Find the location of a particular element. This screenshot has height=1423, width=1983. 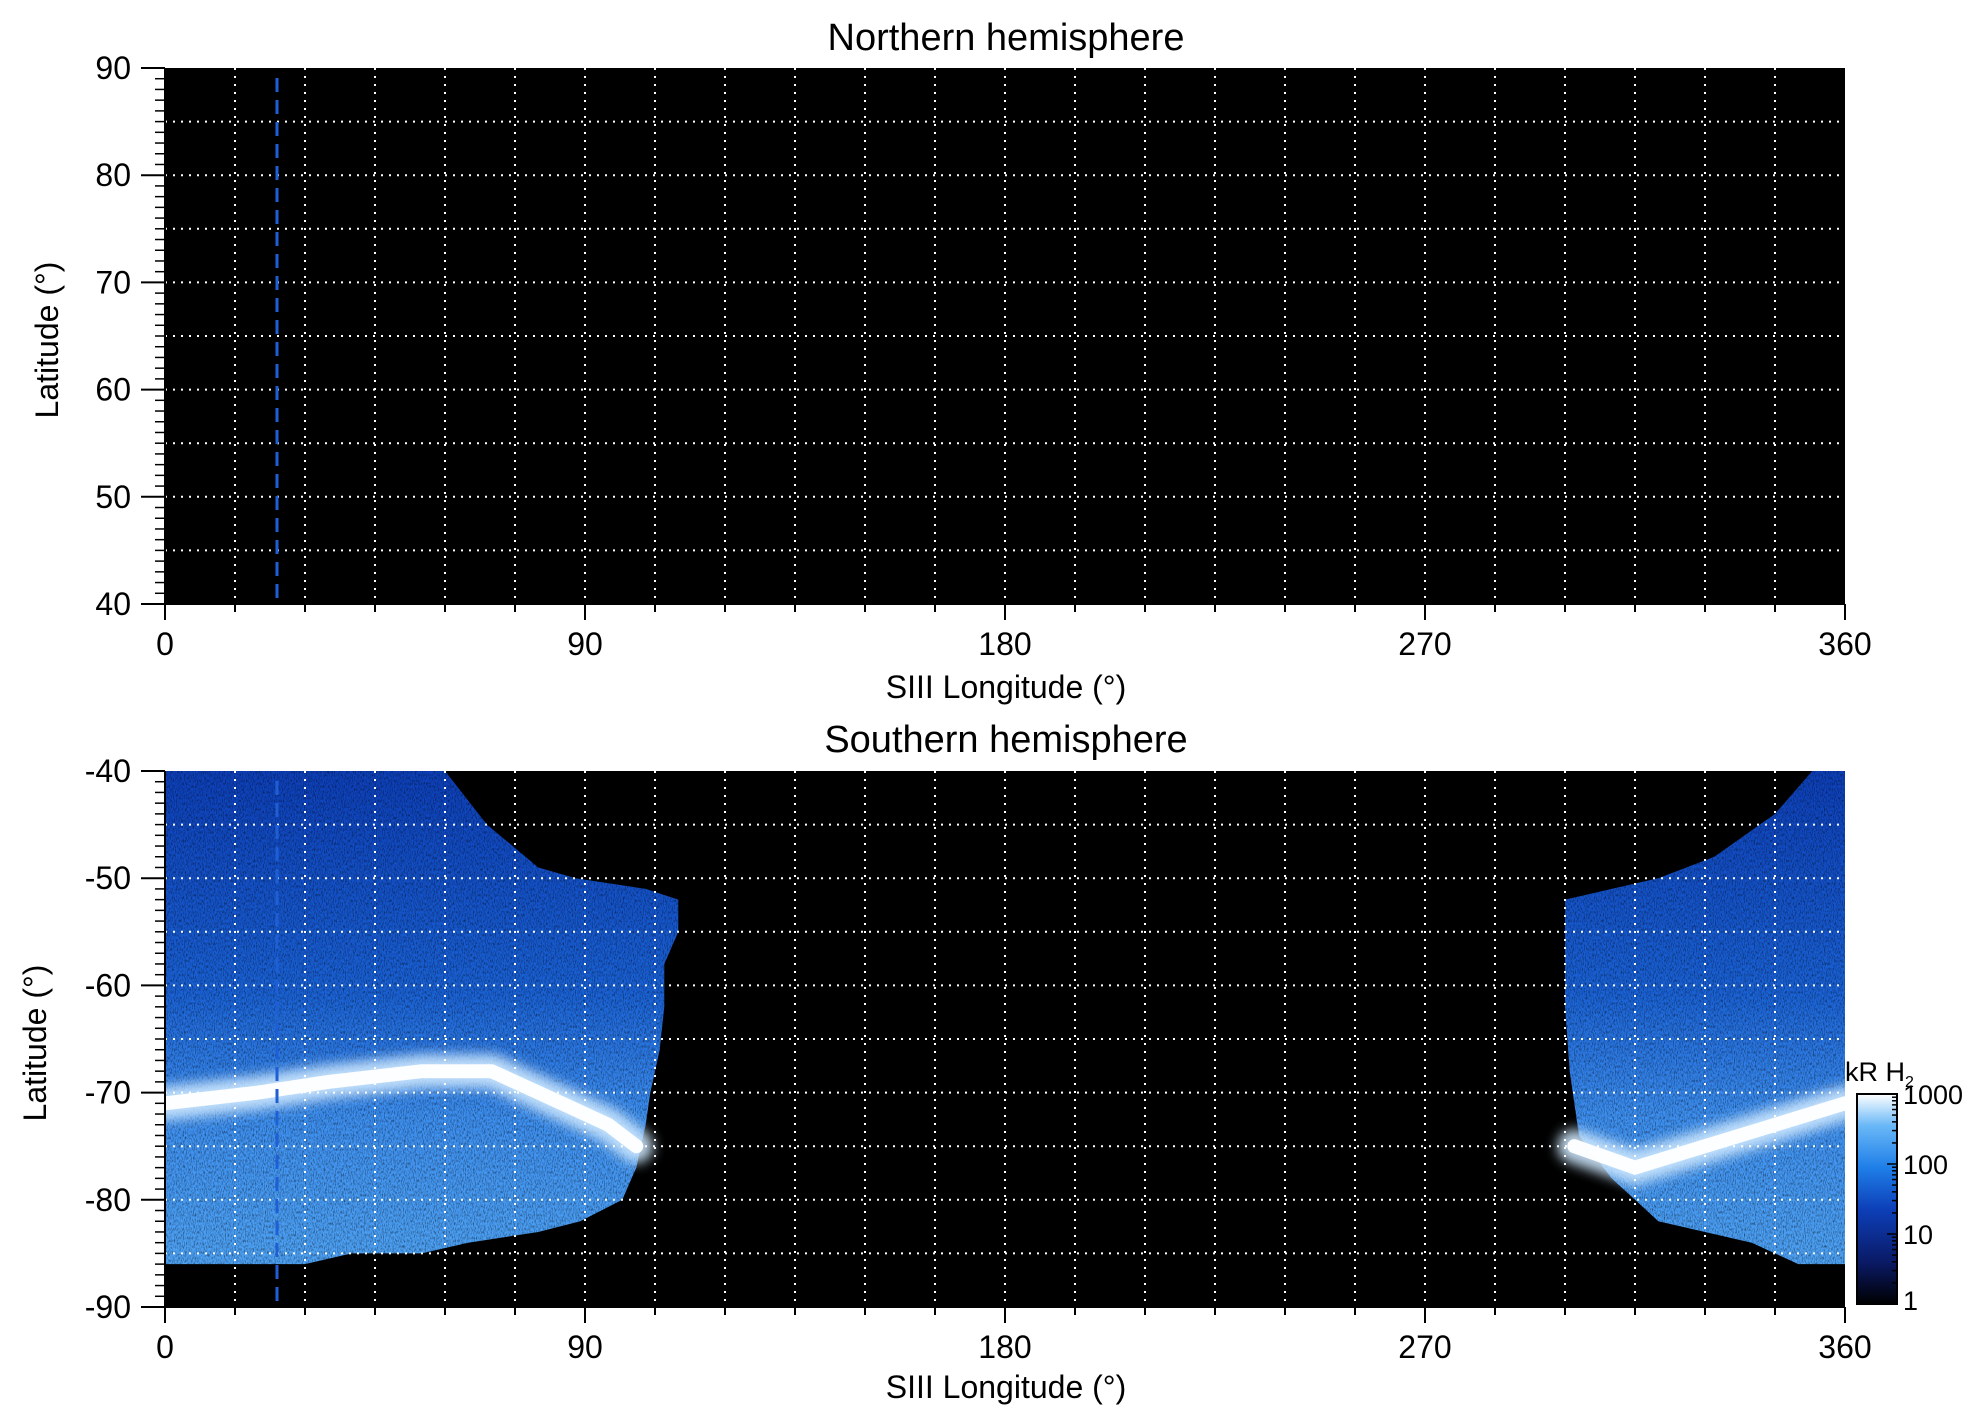

y-tick-label: 40 is located at coordinates (113, 604).